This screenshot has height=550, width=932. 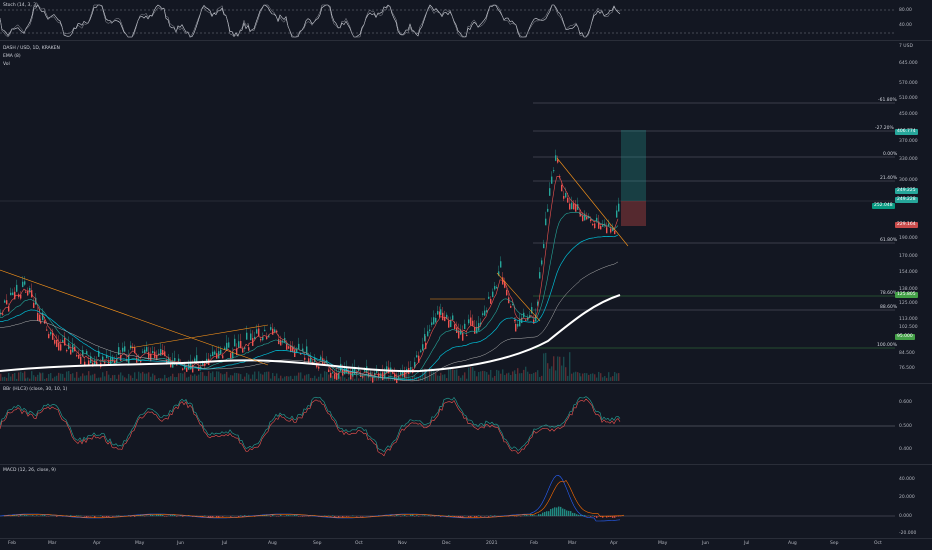 What do you see at coordinates (134, 317) in the screenshot?
I see `trendline` at bounding box center [134, 317].